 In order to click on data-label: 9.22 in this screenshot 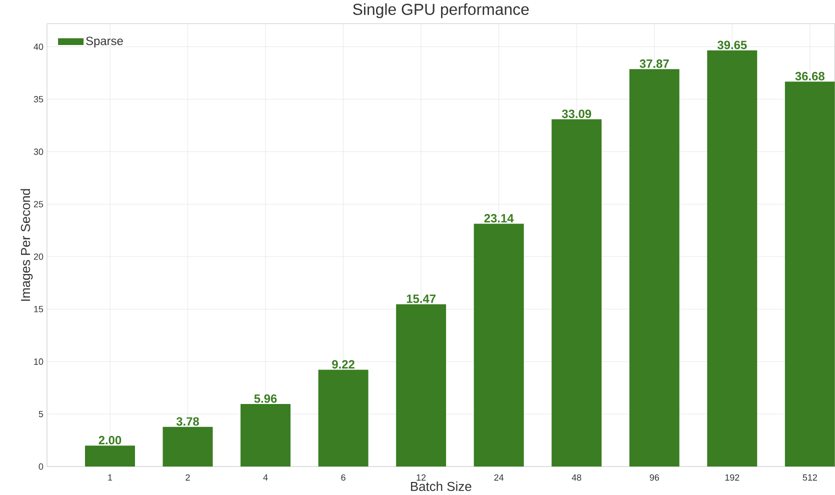, I will do `click(343, 364)`.